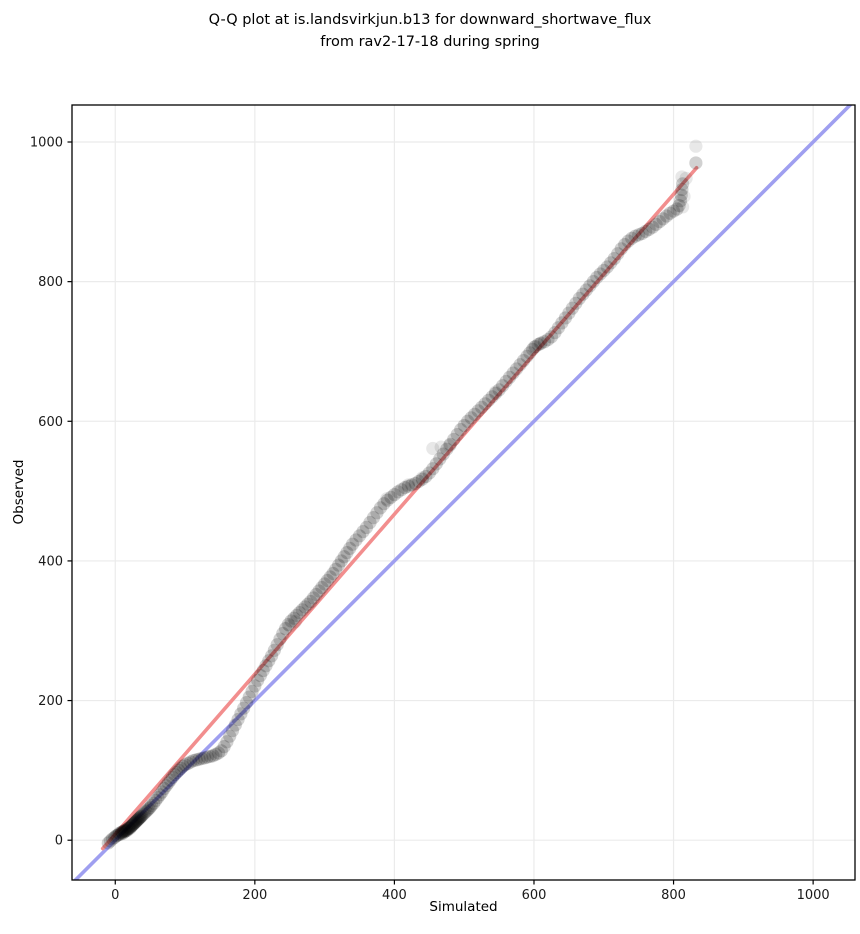 The width and height of the screenshot is (860, 934). I want to click on y-tick-label: 200, so click(50, 701).